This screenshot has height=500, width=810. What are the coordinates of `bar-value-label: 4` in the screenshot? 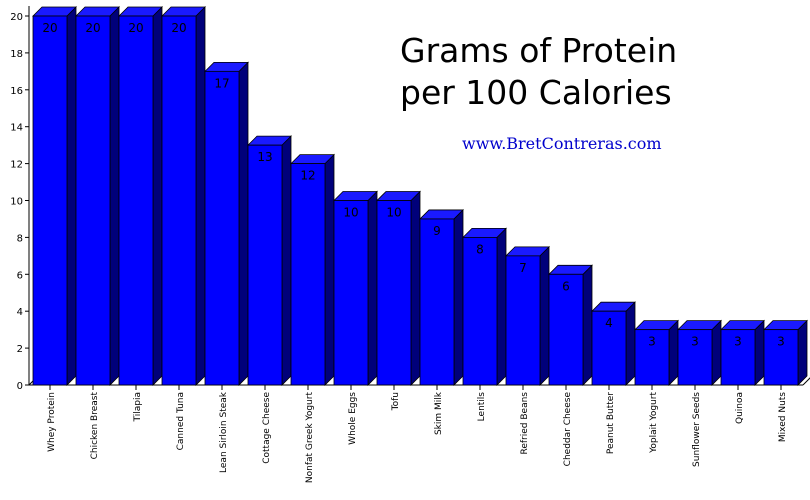 It's located at (609, 323).